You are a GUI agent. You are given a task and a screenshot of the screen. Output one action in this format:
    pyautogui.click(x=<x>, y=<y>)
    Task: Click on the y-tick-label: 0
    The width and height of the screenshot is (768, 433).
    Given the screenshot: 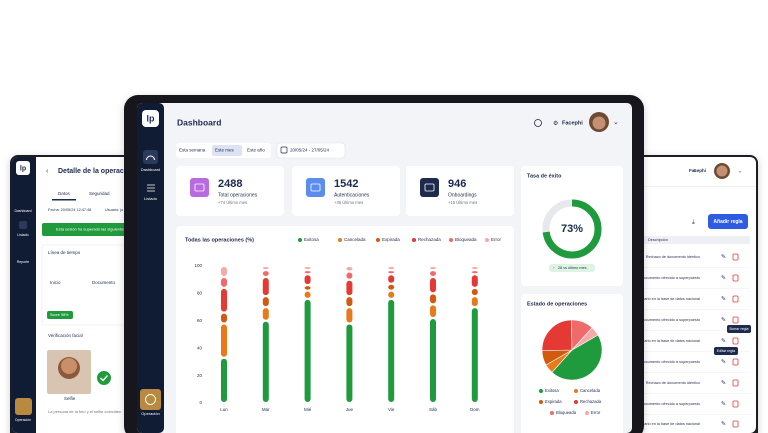 What is the action you would take?
    pyautogui.click(x=200, y=402)
    